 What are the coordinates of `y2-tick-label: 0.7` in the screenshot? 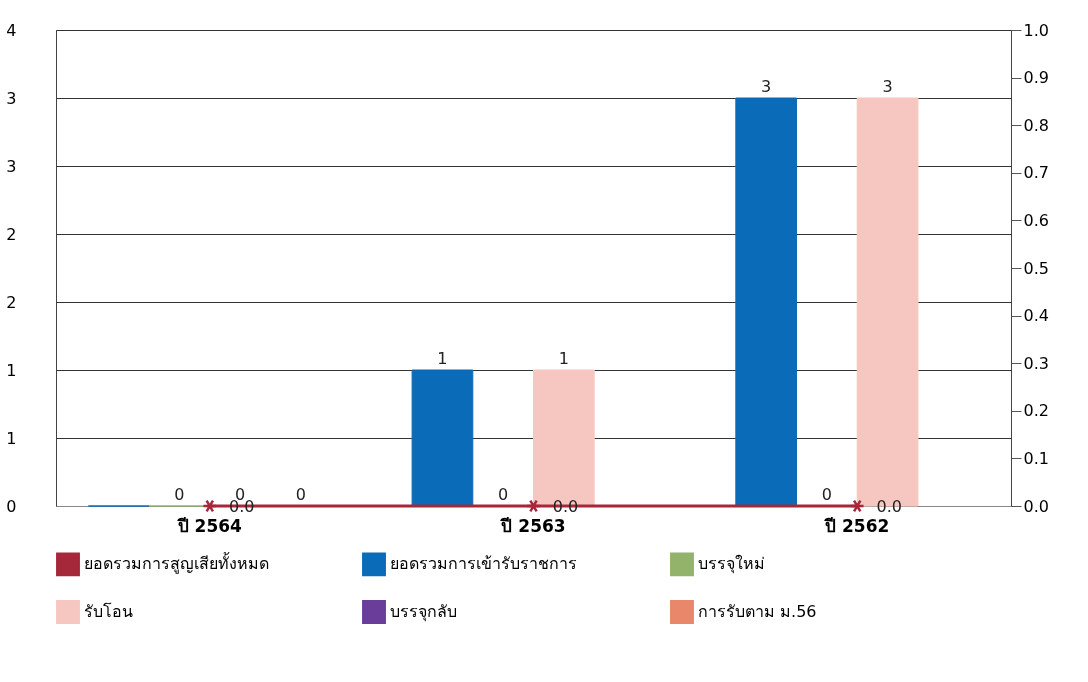 It's located at (1036, 173).